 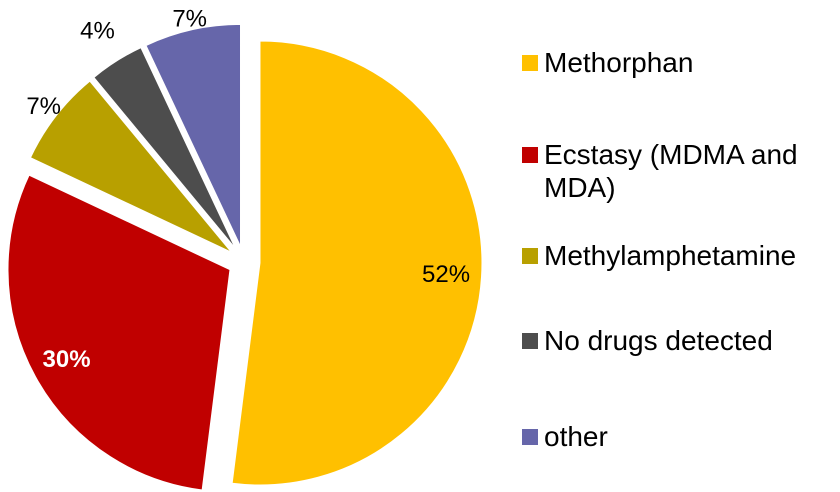 I want to click on legend-item-methorphan: Methorphan, so click(x=681, y=62).